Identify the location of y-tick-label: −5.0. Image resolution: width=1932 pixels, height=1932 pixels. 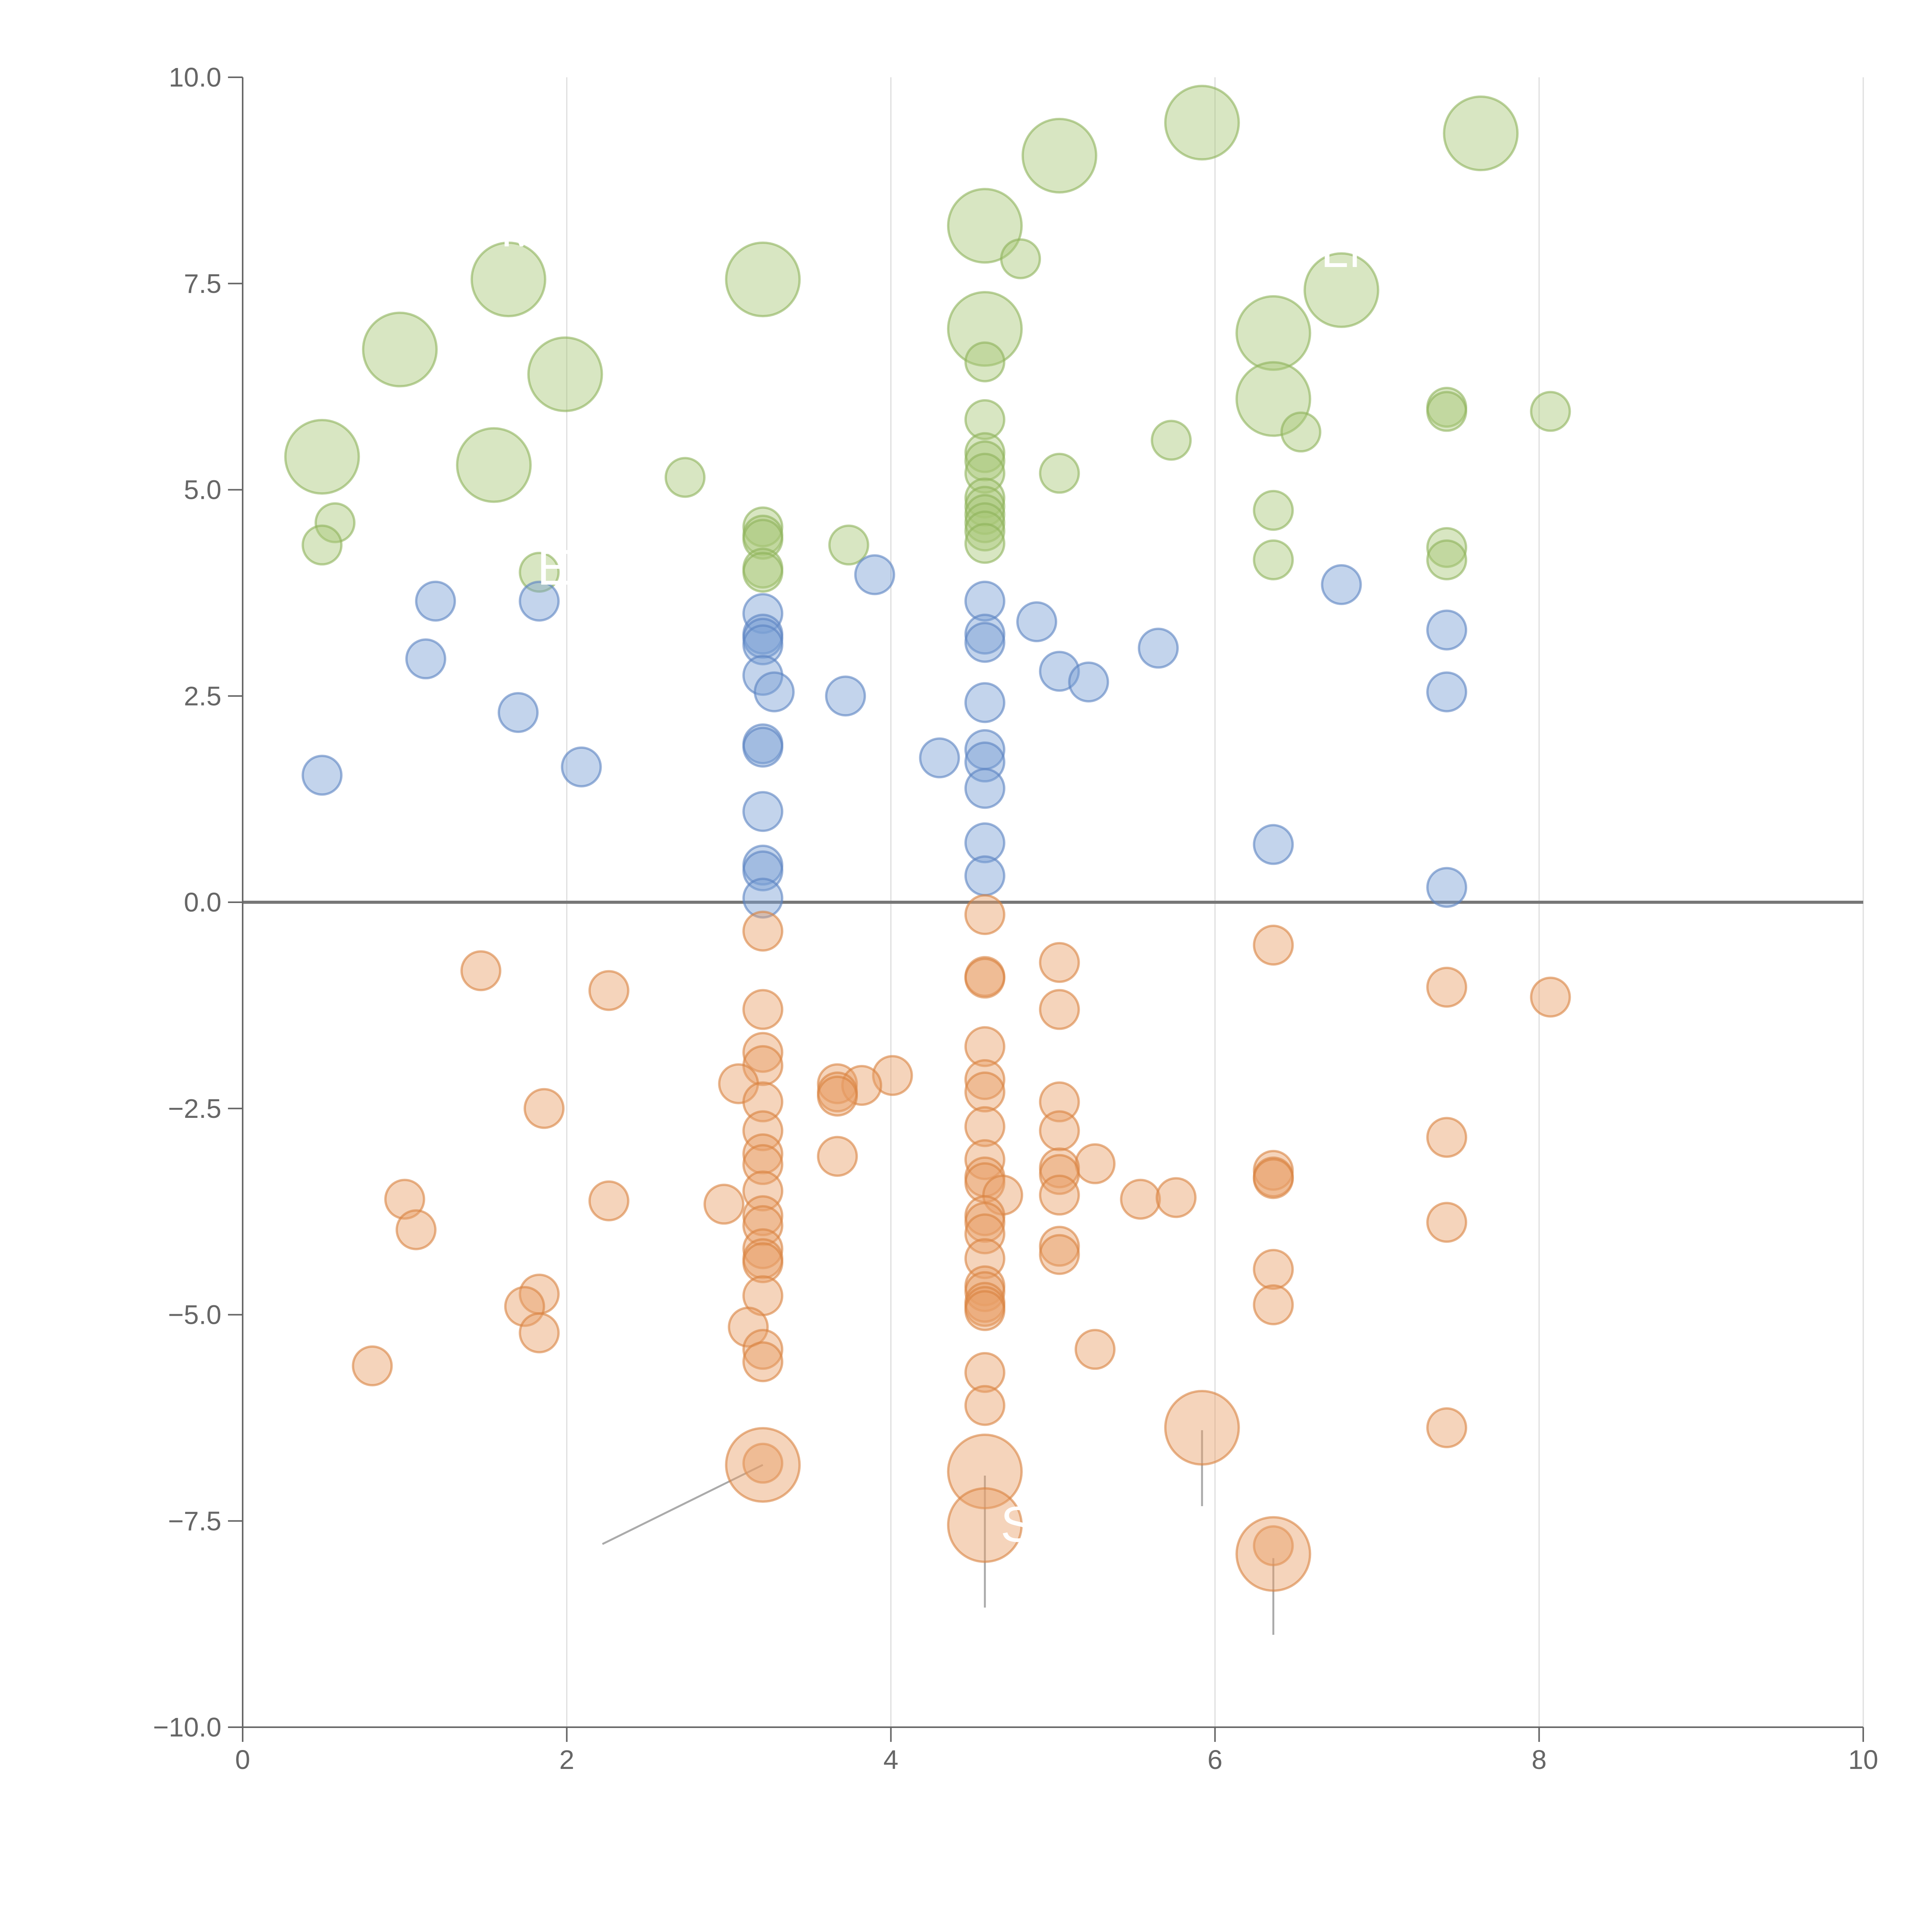
(194, 1315).